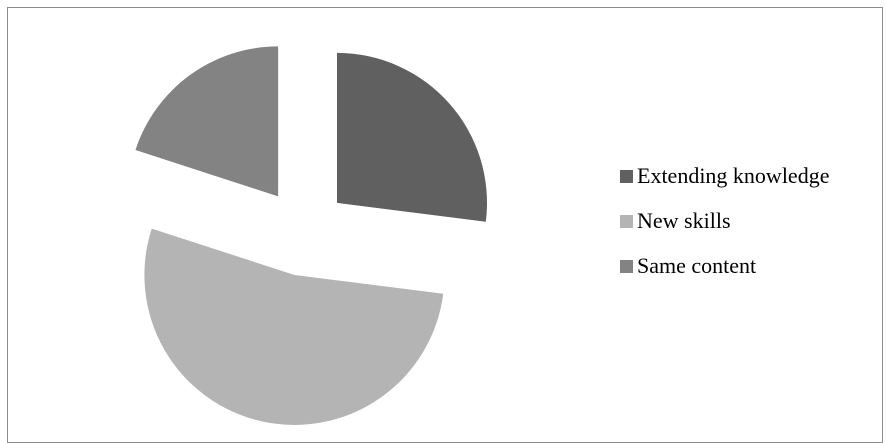 Image resolution: width=886 pixels, height=443 pixels. I want to click on legend-item-same-content: Same content, so click(724, 265).